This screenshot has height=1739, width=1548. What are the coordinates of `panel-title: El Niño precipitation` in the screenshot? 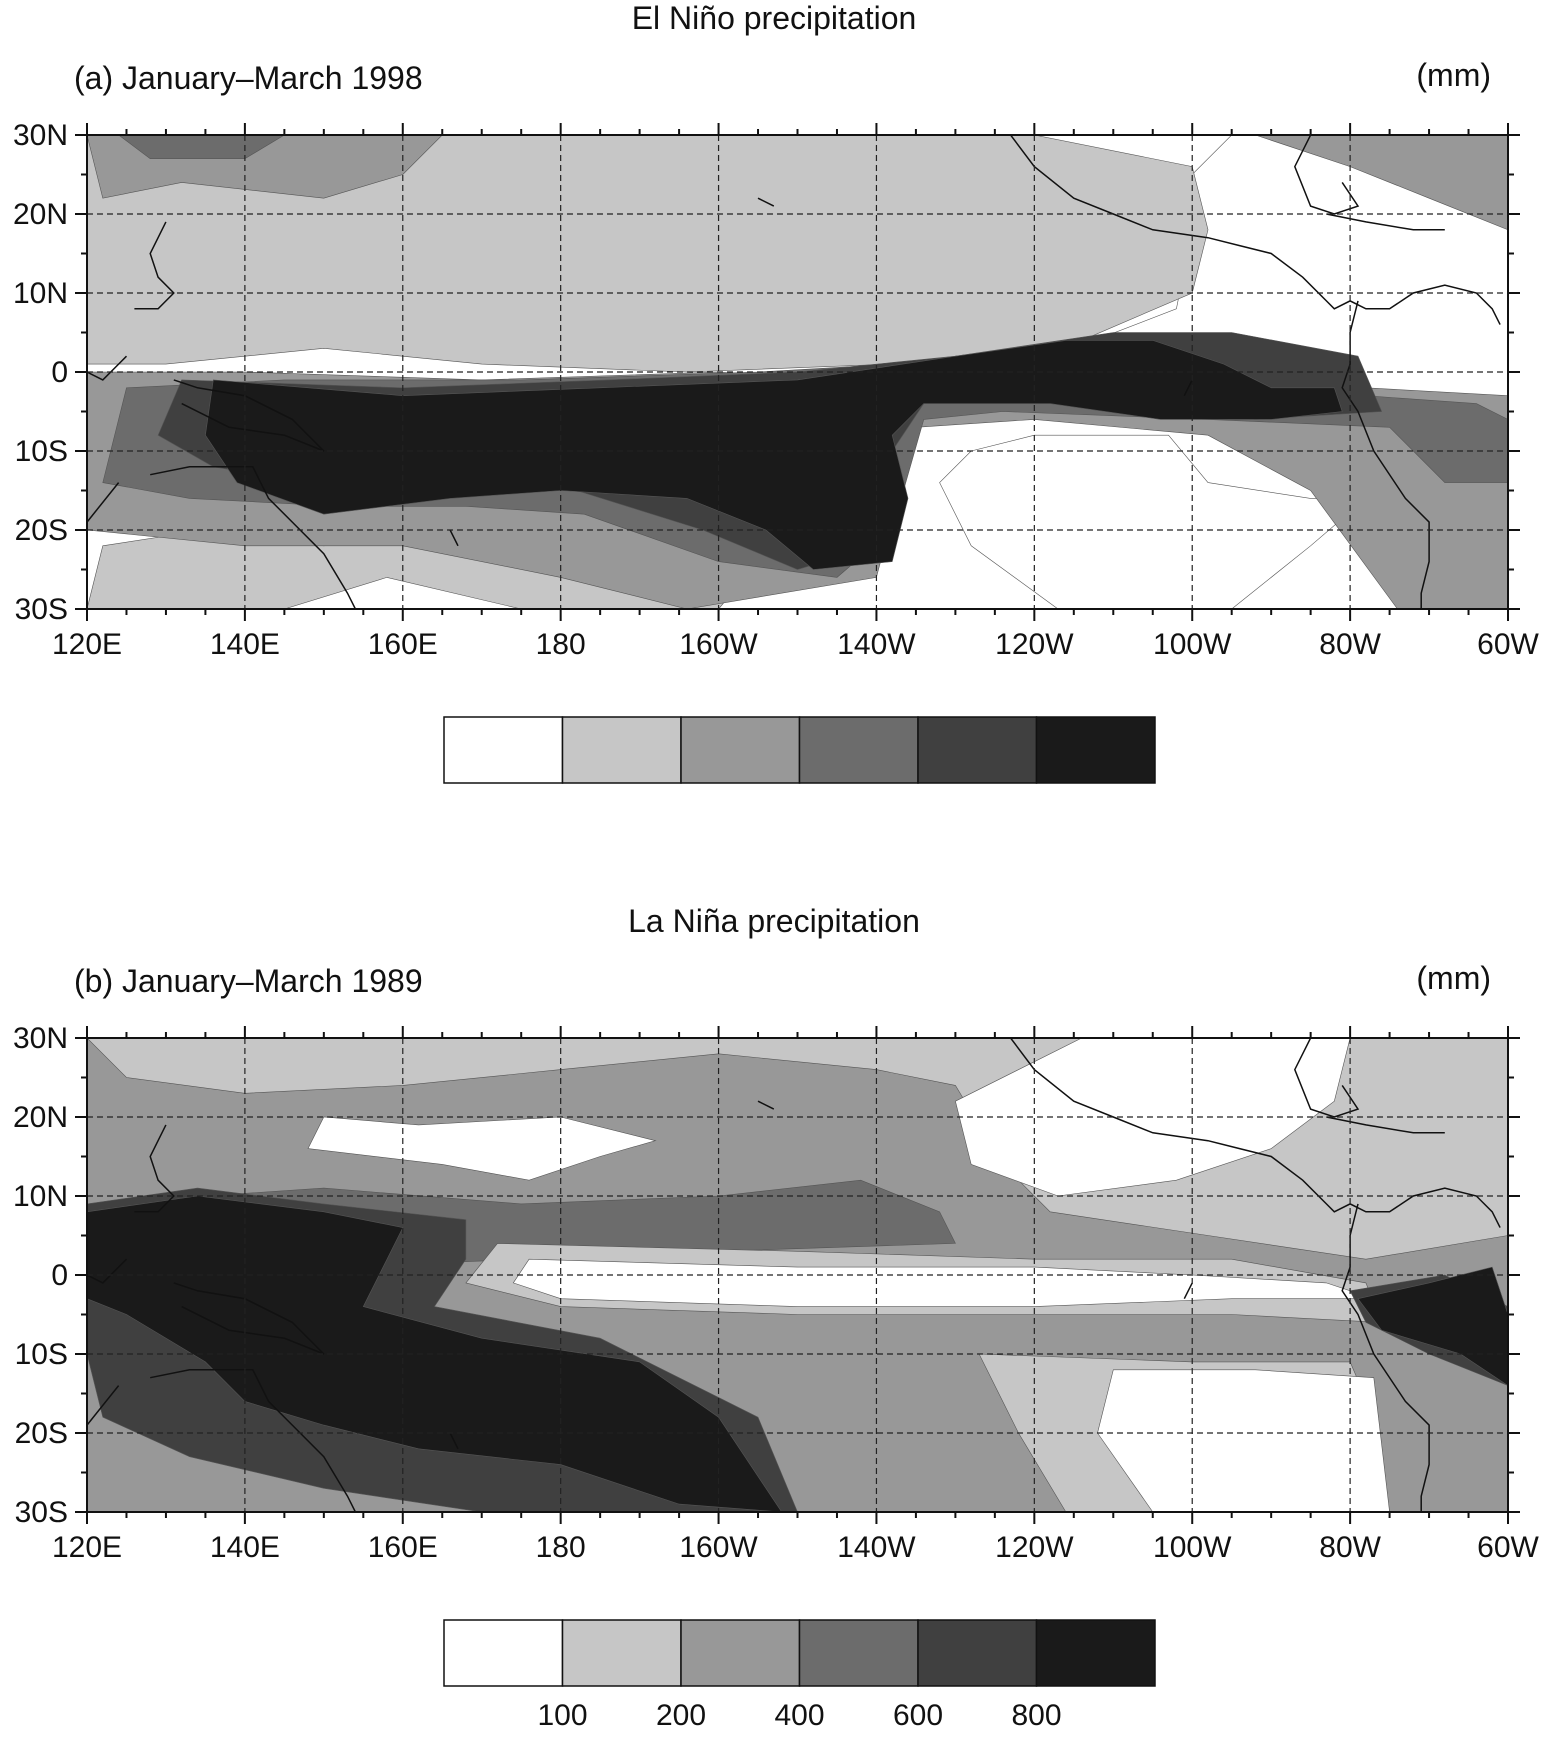 It's located at (774, 18).